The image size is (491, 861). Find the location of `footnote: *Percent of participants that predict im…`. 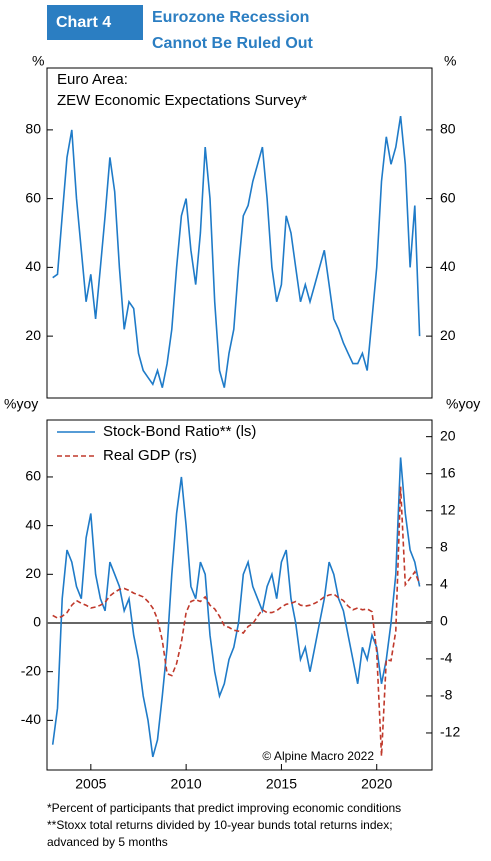

footnote: *Percent of participants that predict im… is located at coordinates (224, 808).